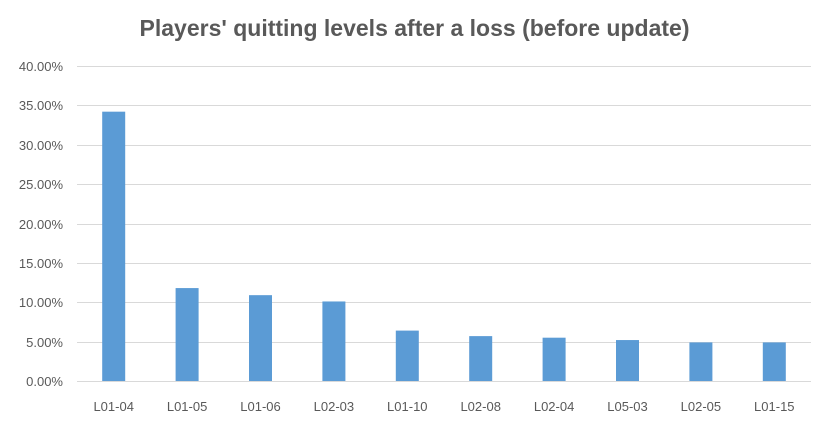 The image size is (829, 422). I want to click on y-tick-label: 25.00%, so click(41, 184).